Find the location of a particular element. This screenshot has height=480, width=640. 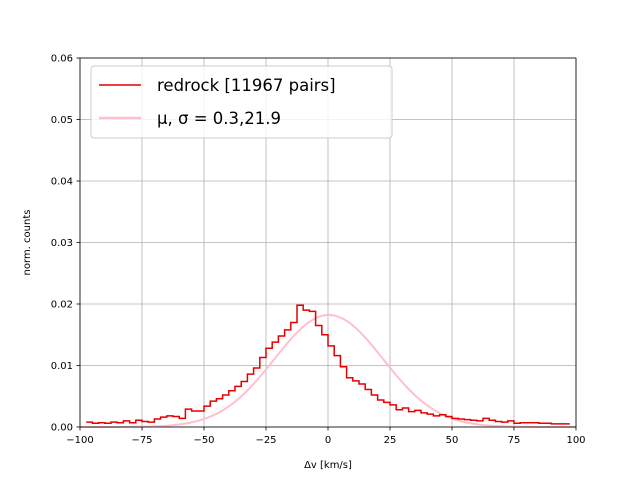

legend-box is located at coordinates (241, 102).